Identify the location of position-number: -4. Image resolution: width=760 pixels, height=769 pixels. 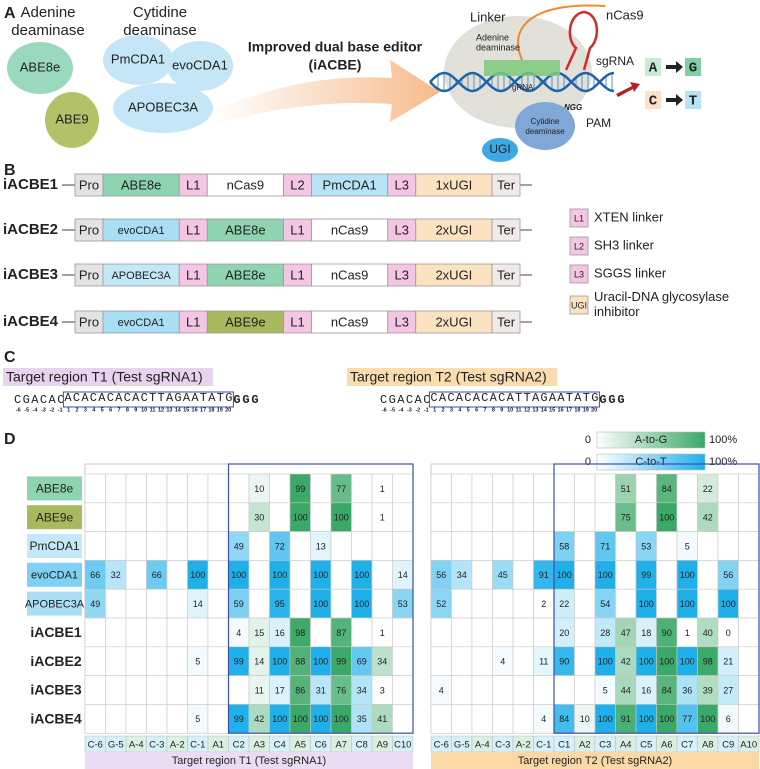
(402, 410).